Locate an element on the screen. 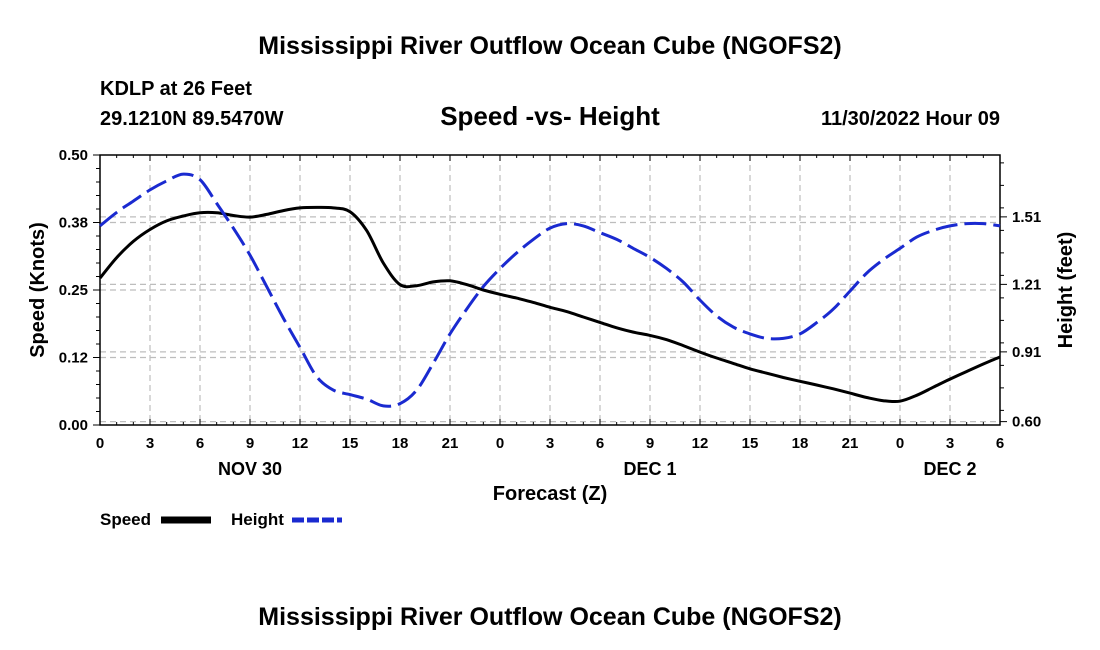 The image size is (1100, 650). x-date-label: DEC 2 is located at coordinates (949, 469).